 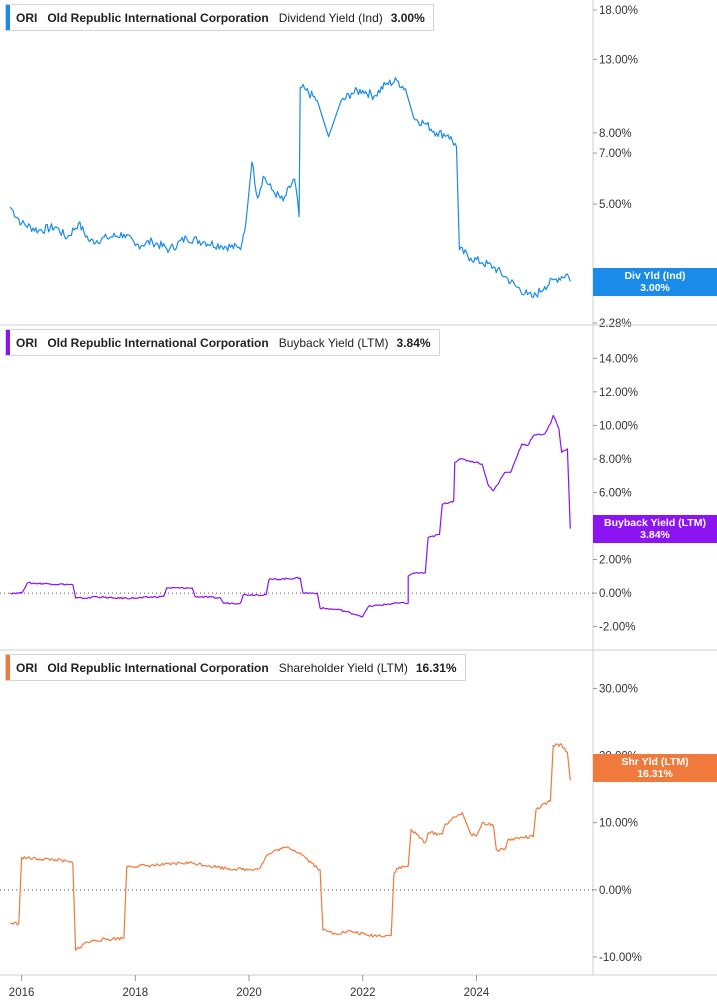 What do you see at coordinates (618, 393) in the screenshot?
I see `y-tick-label: 12.00%` at bounding box center [618, 393].